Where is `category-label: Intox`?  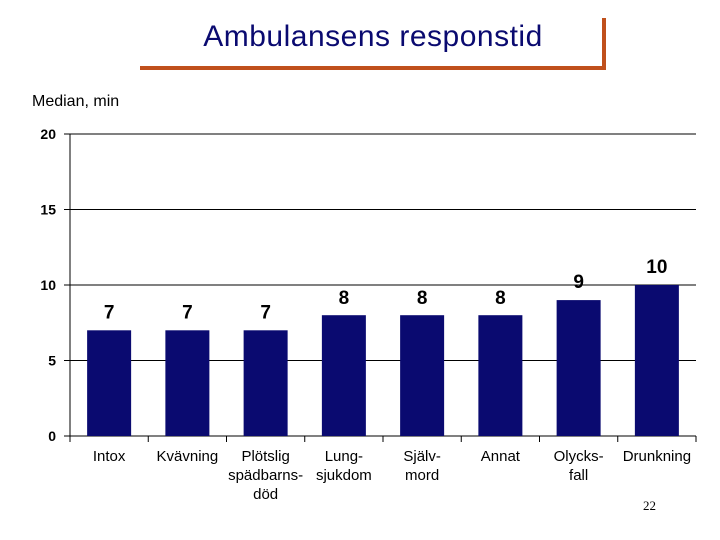
category-label: Intox is located at coordinates (109, 456).